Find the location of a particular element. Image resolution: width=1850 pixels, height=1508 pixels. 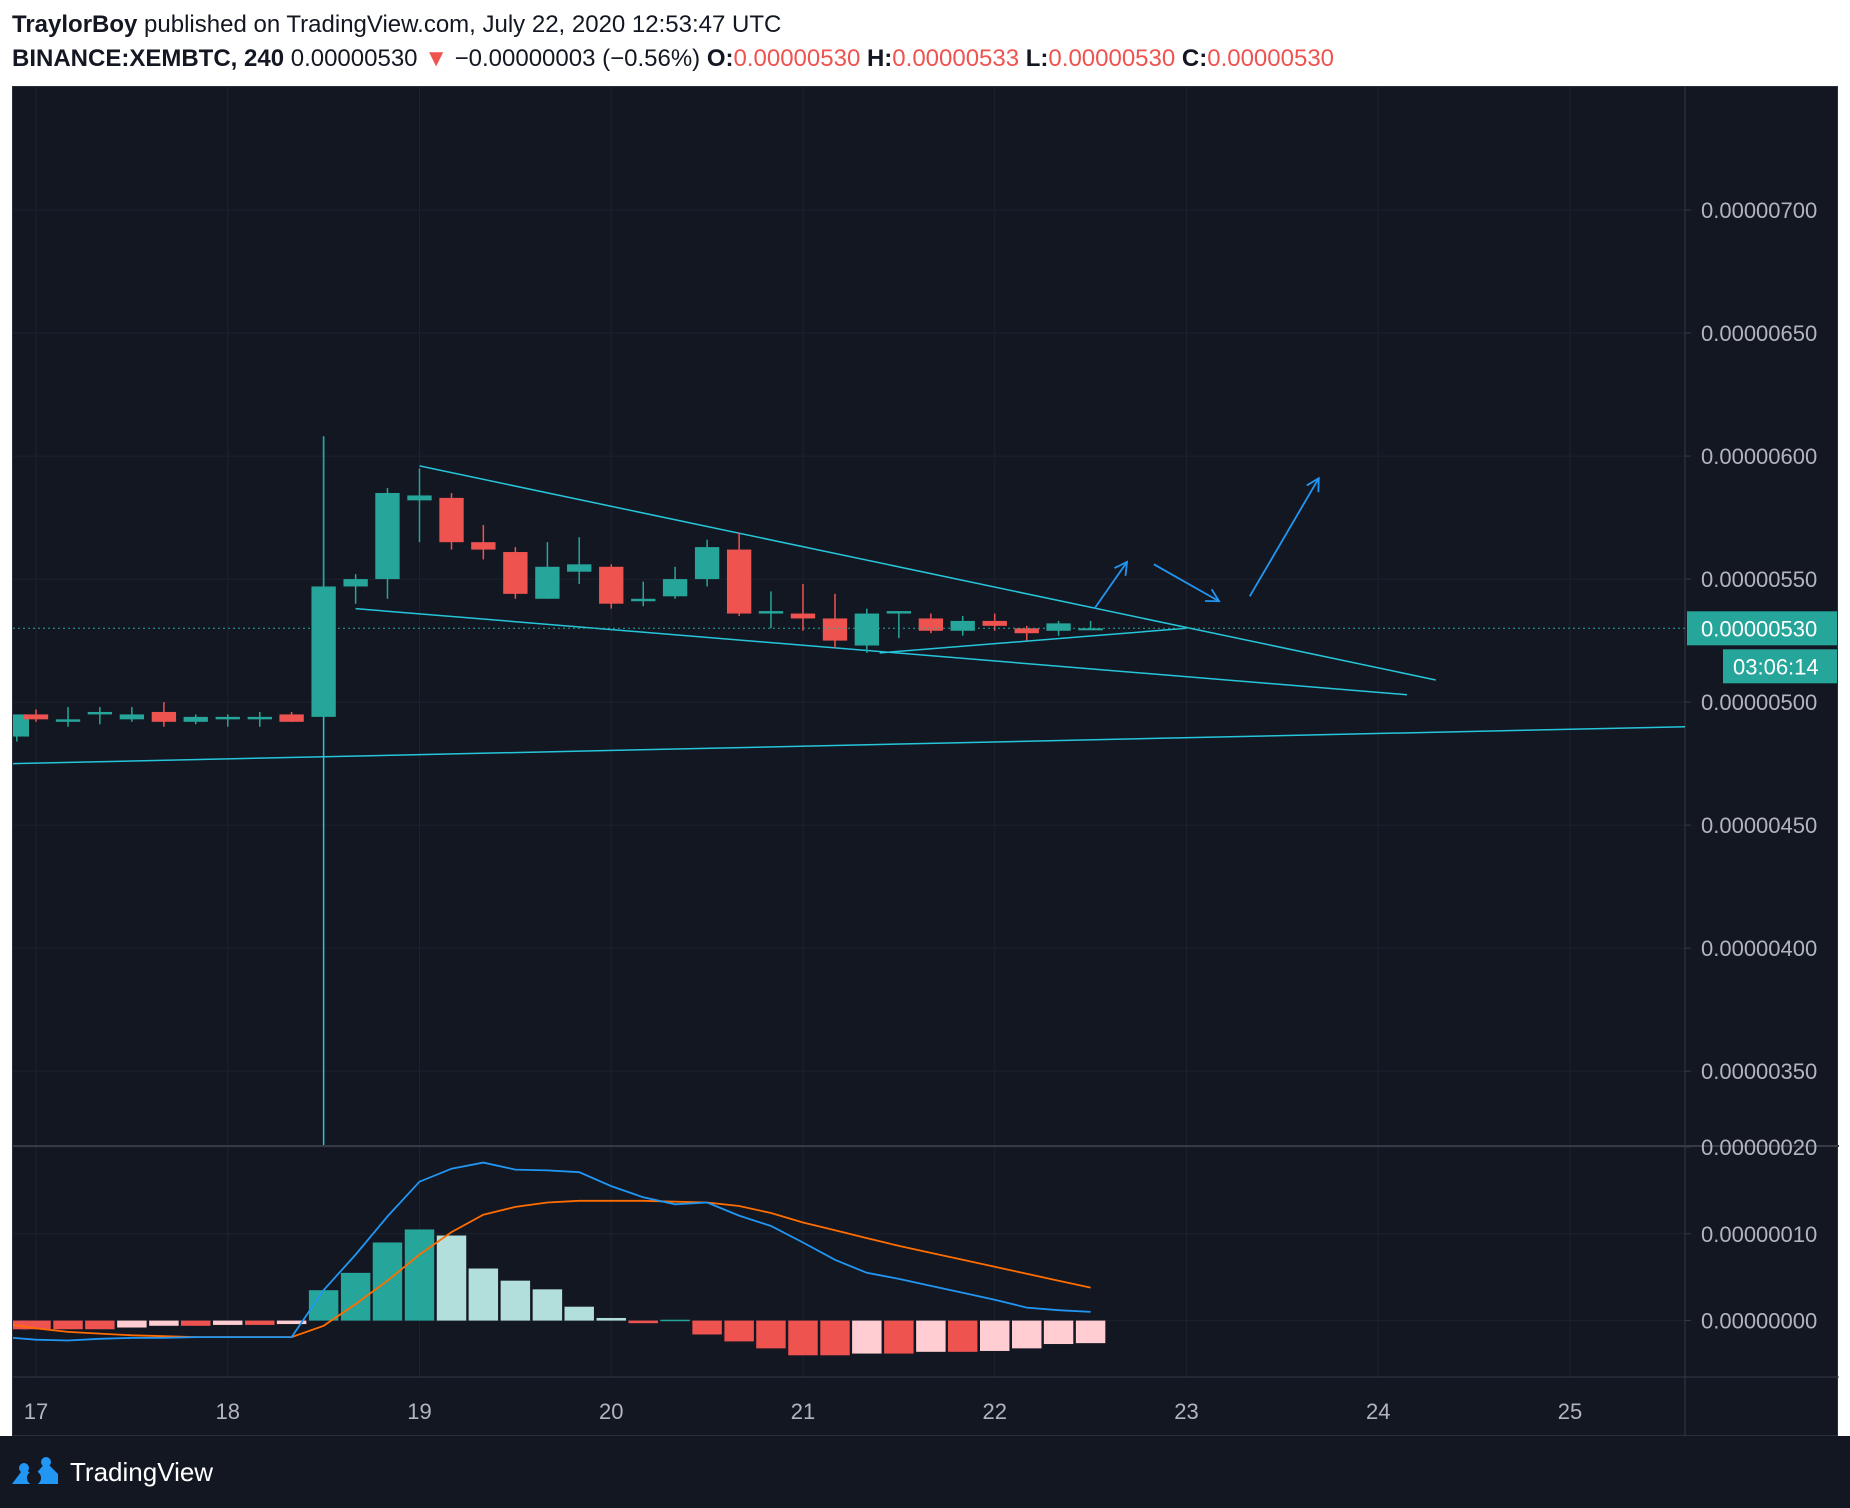

tradingview-logo-icon is located at coordinates (36, 1472).